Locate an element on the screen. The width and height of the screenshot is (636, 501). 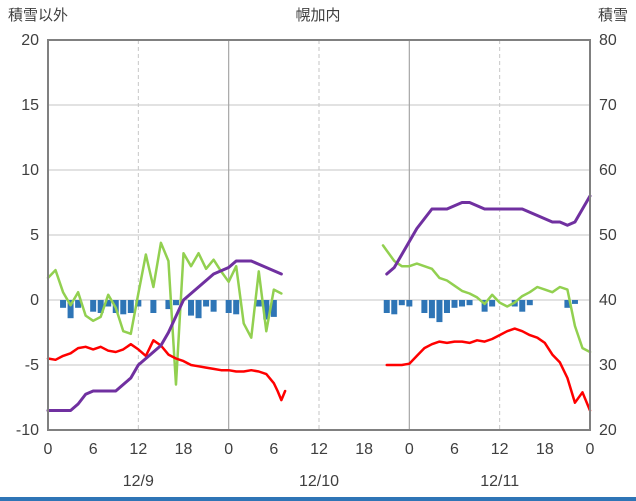
y-right-tick-label: 20 is located at coordinates (608, 430).